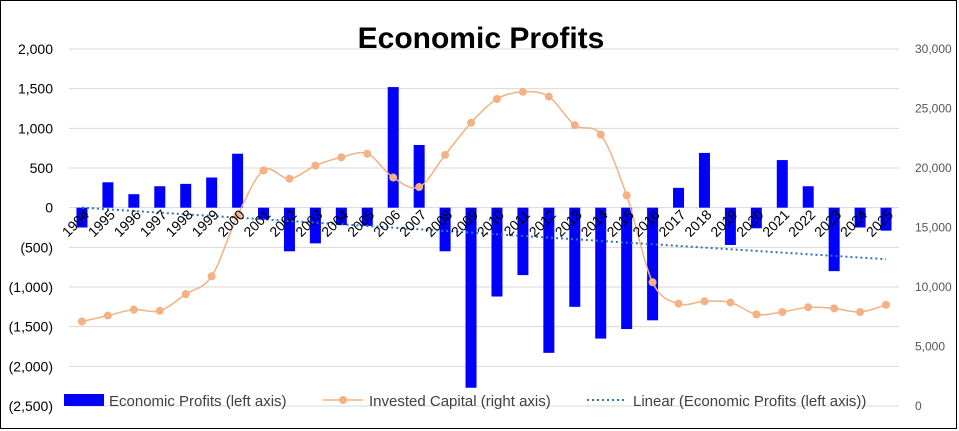 The width and height of the screenshot is (959, 431). What do you see at coordinates (601, 273) in the screenshot?
I see `bar-2014` at bounding box center [601, 273].